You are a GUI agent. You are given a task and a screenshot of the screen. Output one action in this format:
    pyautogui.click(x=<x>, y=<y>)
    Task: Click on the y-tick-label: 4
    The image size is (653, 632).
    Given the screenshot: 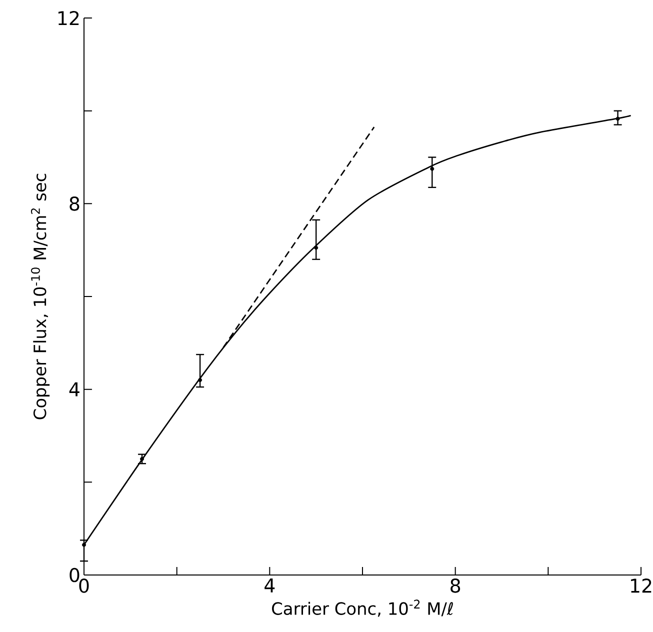 What is the action you would take?
    pyautogui.click(x=74, y=389)
    